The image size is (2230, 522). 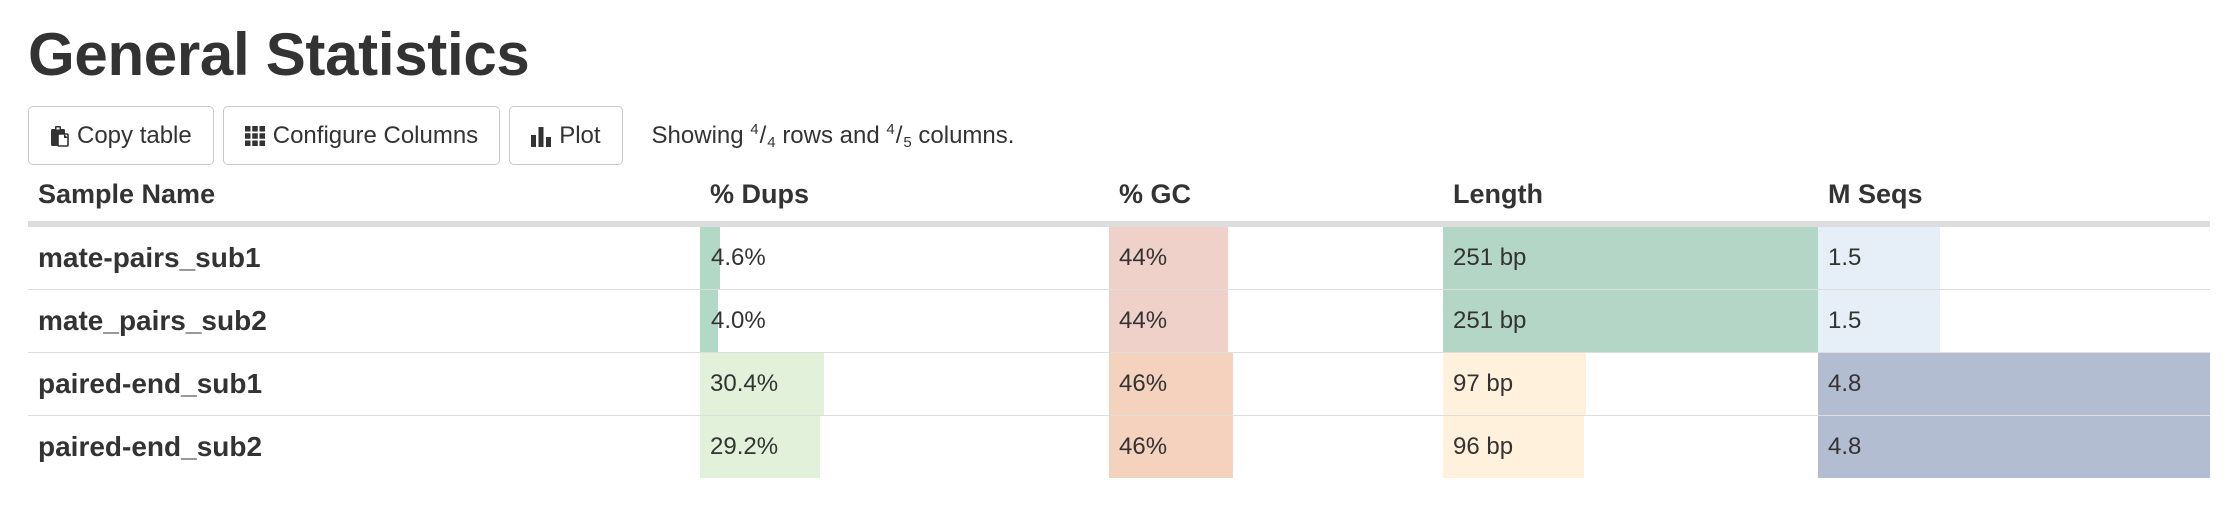 What do you see at coordinates (1630, 384) in the screenshot?
I see `length-cell: 97 bp` at bounding box center [1630, 384].